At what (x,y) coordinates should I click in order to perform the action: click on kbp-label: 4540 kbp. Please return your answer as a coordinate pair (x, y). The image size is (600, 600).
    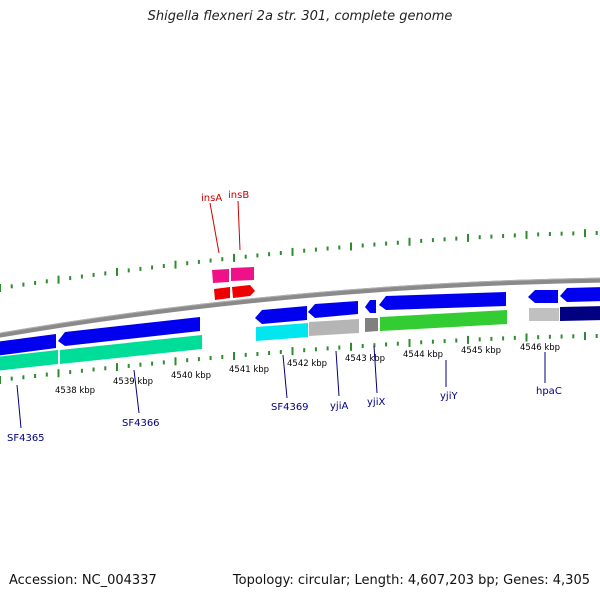
    Looking at the image, I should click on (191, 376).